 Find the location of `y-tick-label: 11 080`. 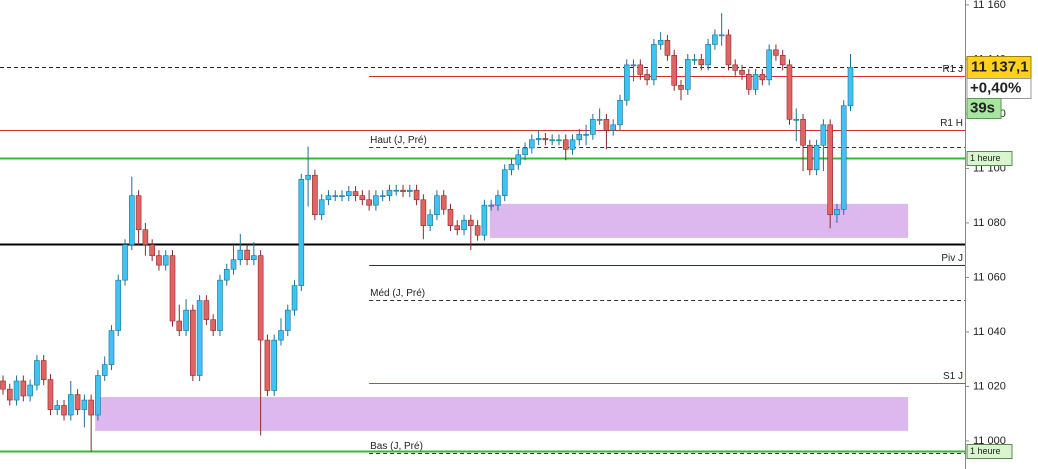

y-tick-label: 11 080 is located at coordinates (989, 223).